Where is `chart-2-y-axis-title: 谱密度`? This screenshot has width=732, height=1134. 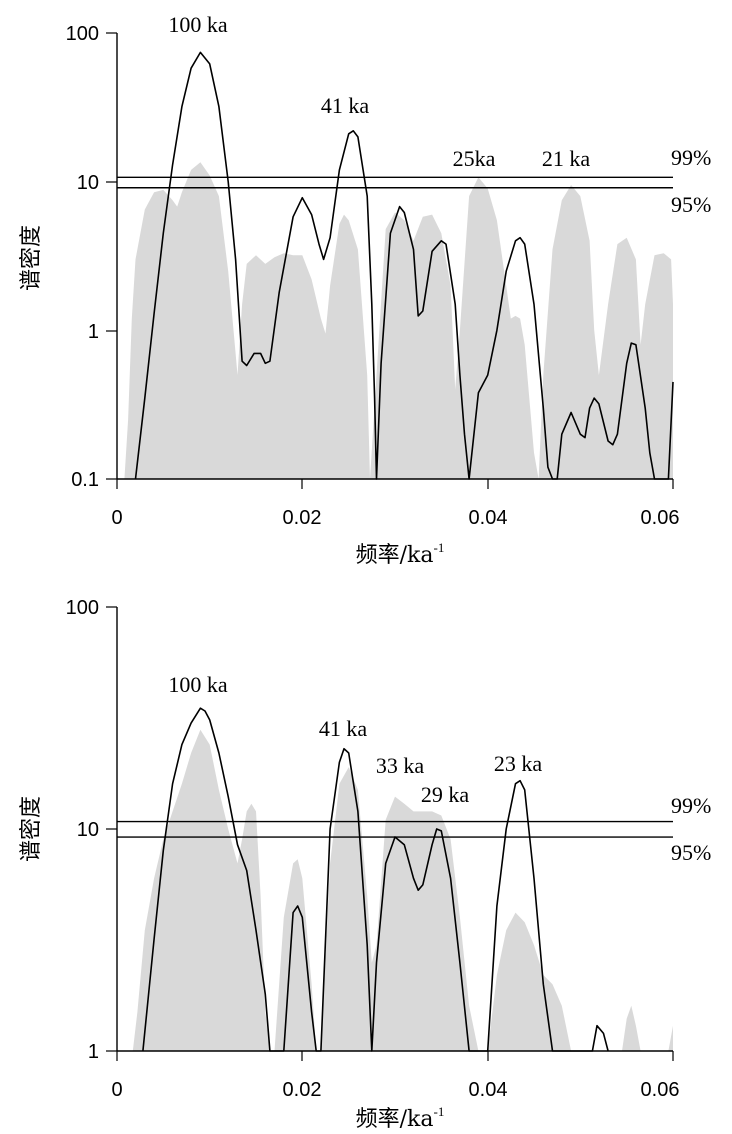
chart-2-y-axis-title: 谱密度 is located at coordinates (31, 829).